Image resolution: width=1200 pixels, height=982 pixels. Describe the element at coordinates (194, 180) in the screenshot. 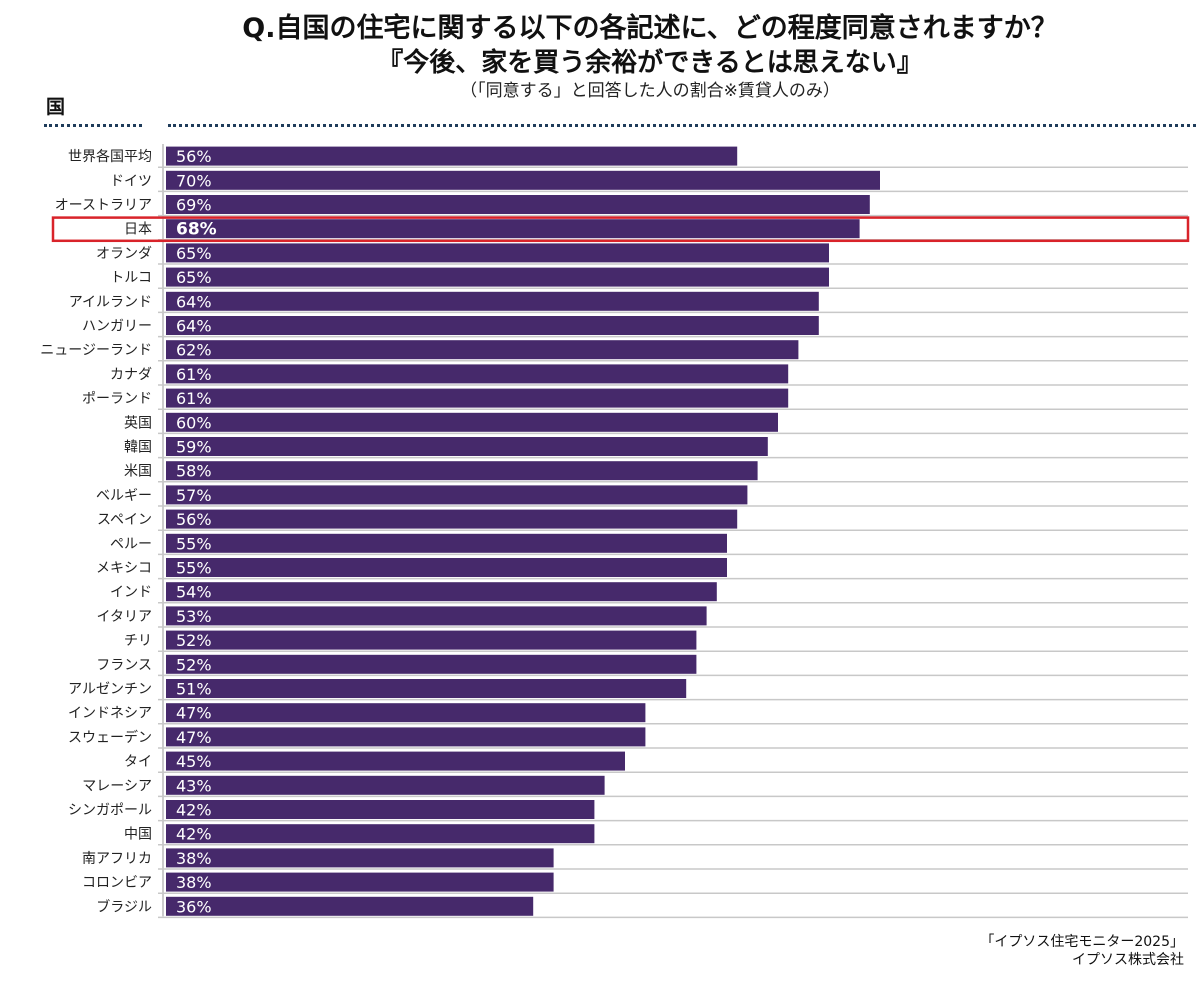

I see `value-label: 70%` at that location.